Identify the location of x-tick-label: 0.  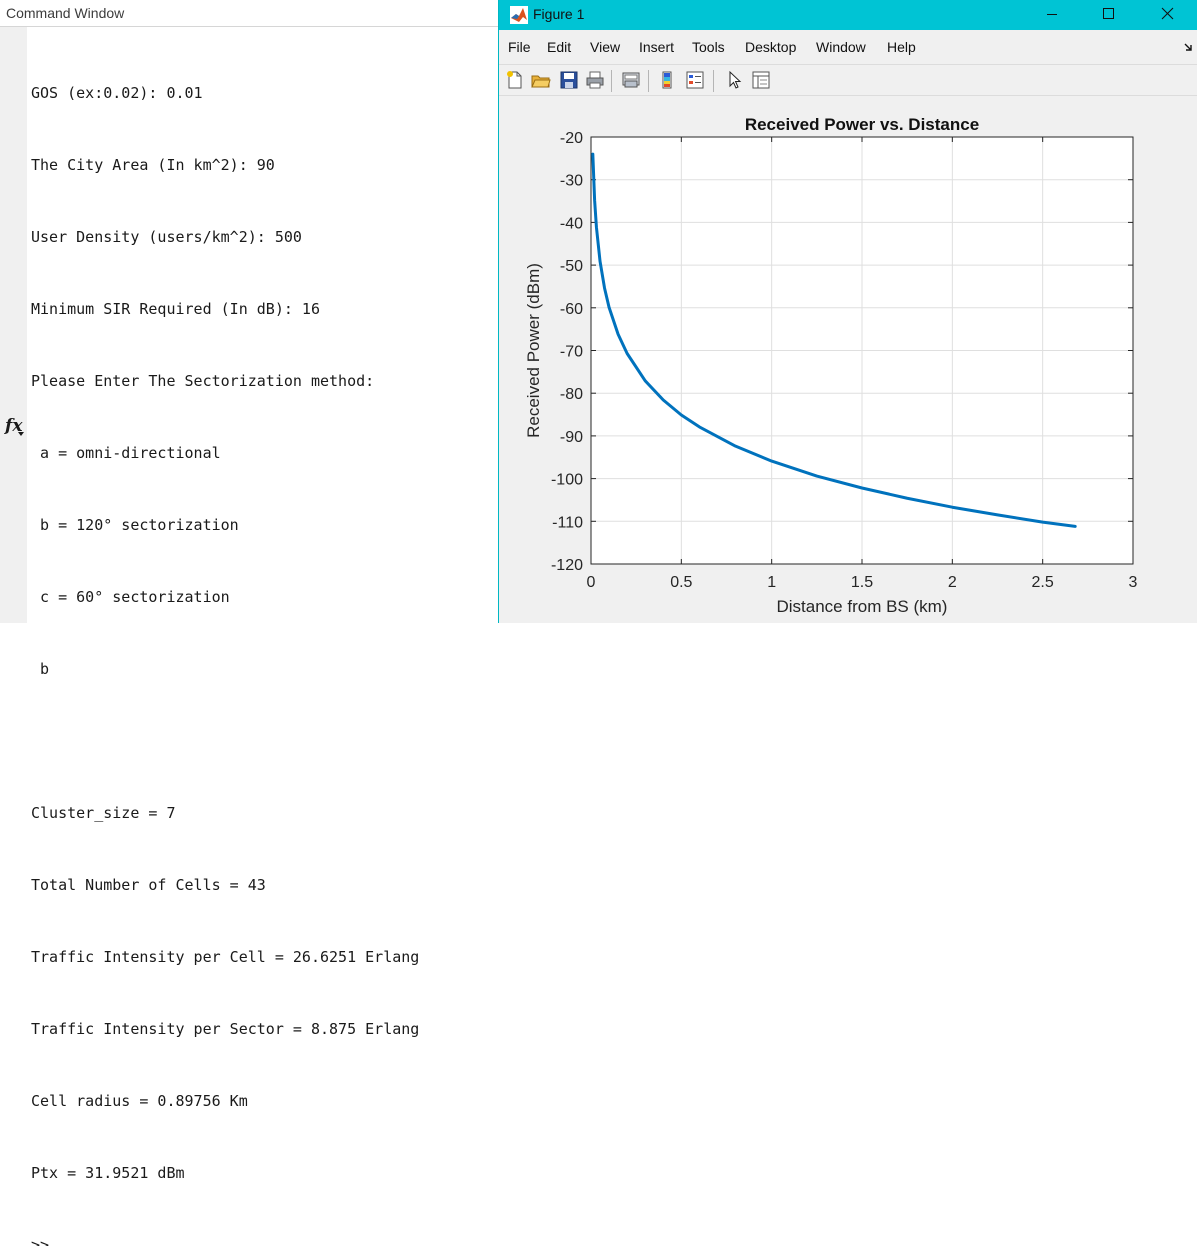
(591, 582).